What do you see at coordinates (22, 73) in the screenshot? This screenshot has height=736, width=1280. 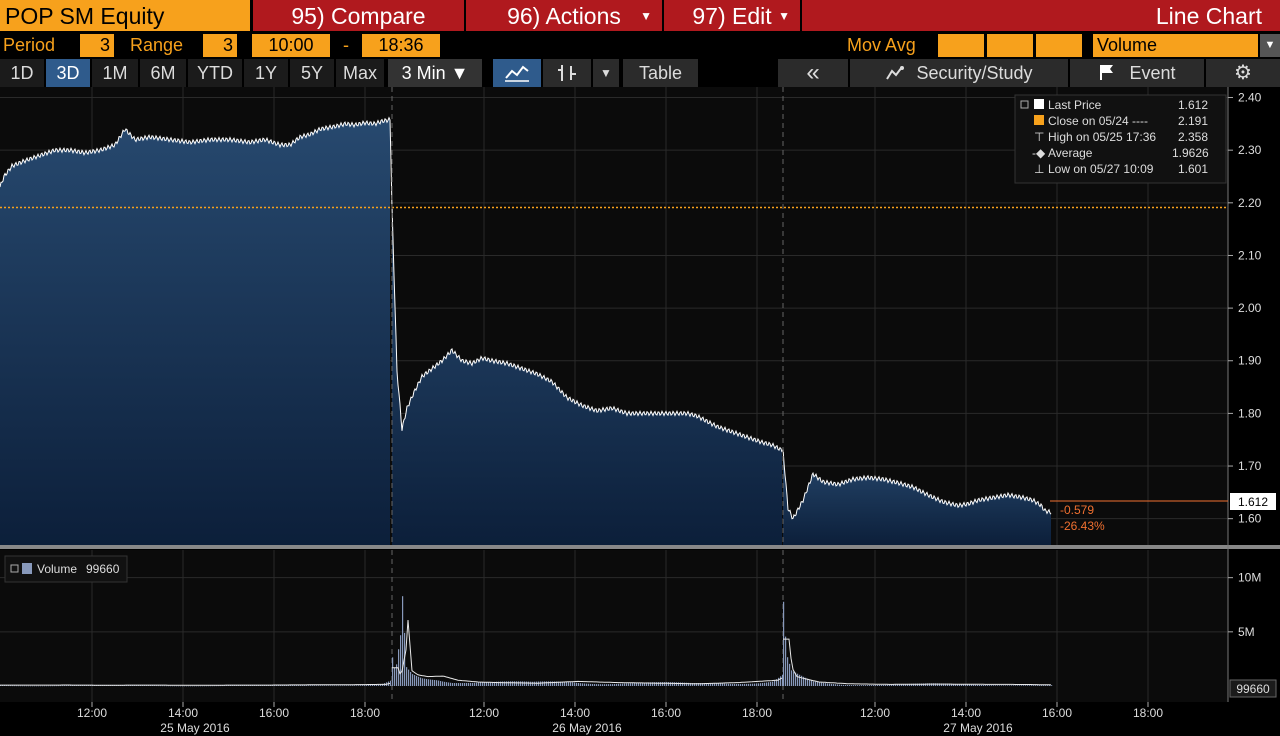 I see `period-1d: 1D` at bounding box center [22, 73].